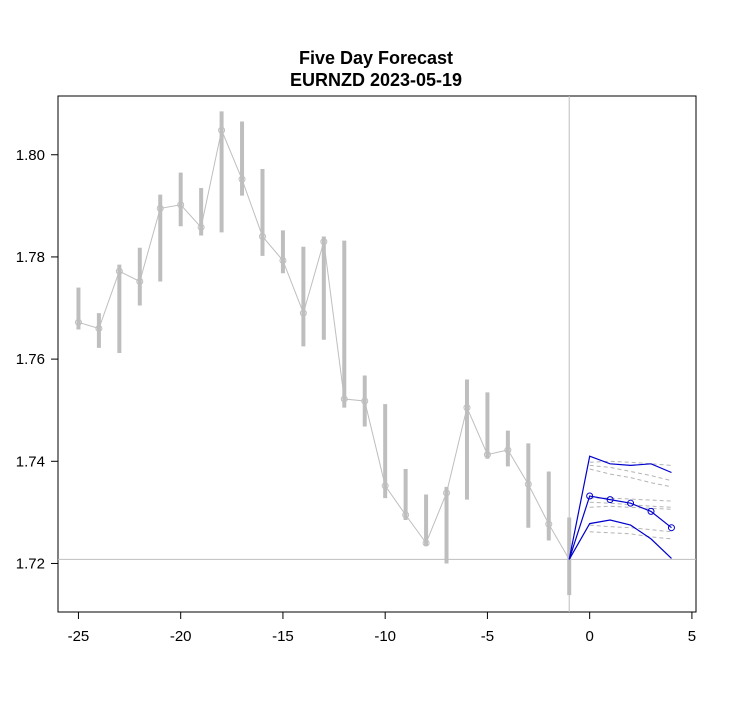  I want to click on chart-title: Five Day Forecast, so click(376, 58).